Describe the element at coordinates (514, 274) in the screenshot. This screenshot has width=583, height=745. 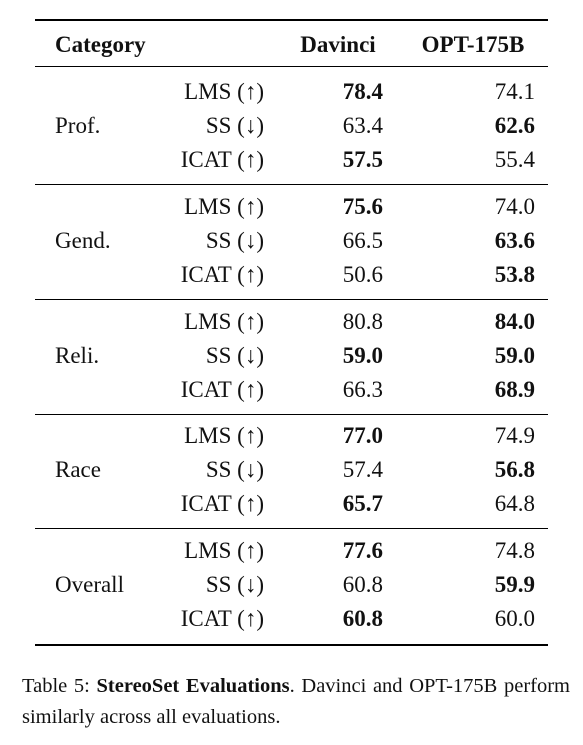
I see `opt-value: 53.8` at that location.